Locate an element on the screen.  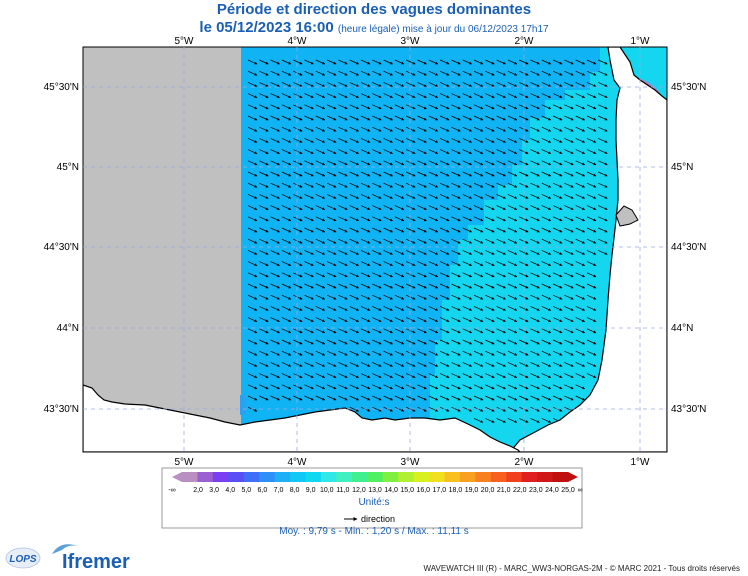
lon-label-bottom-3w: 3°W is located at coordinates (411, 462).